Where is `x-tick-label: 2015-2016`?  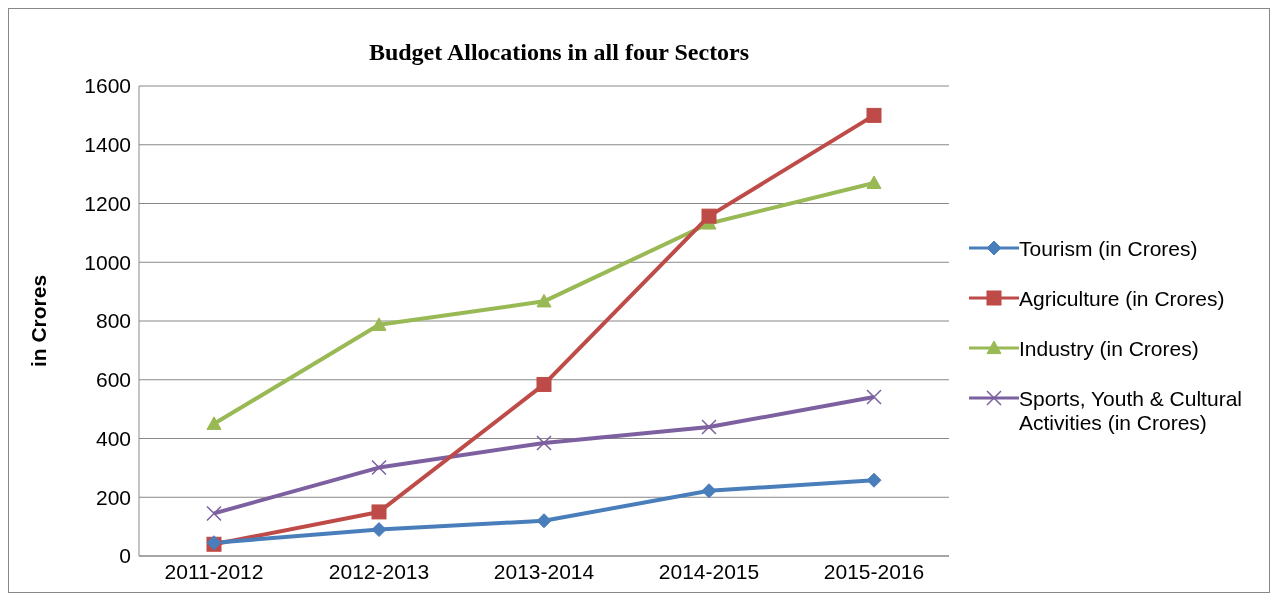
x-tick-label: 2015-2016 is located at coordinates (874, 571).